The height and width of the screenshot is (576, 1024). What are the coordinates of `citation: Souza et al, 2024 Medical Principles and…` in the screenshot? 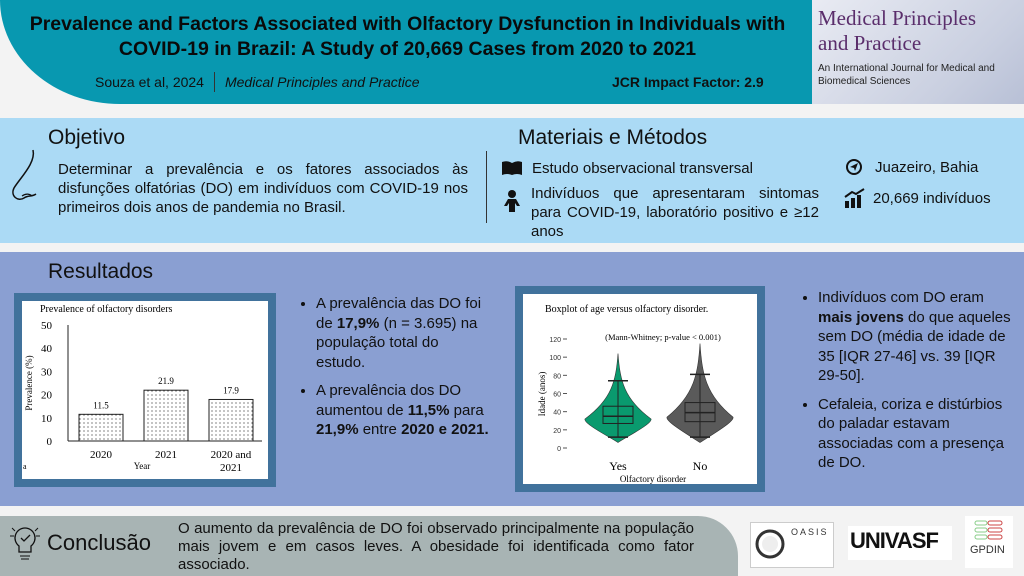 It's located at (257, 82).